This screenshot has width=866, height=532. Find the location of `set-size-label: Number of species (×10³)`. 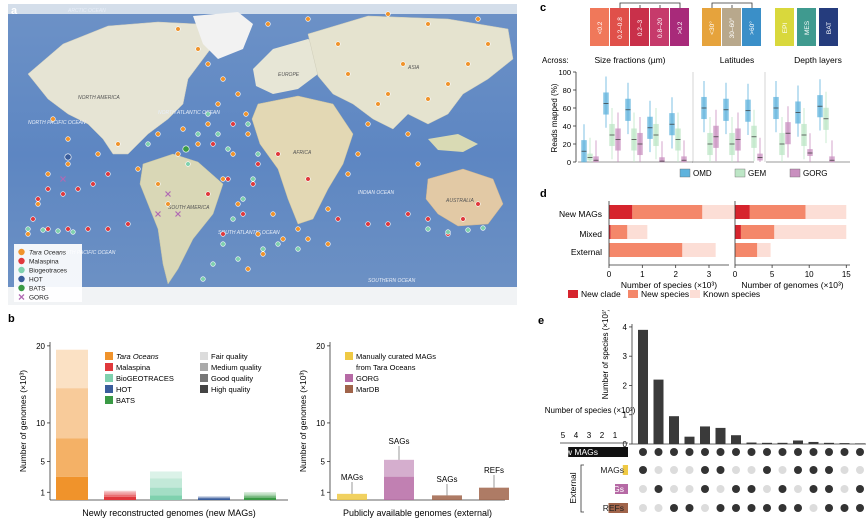

set-size-label: Number of species (×10³) is located at coordinates (590, 410).